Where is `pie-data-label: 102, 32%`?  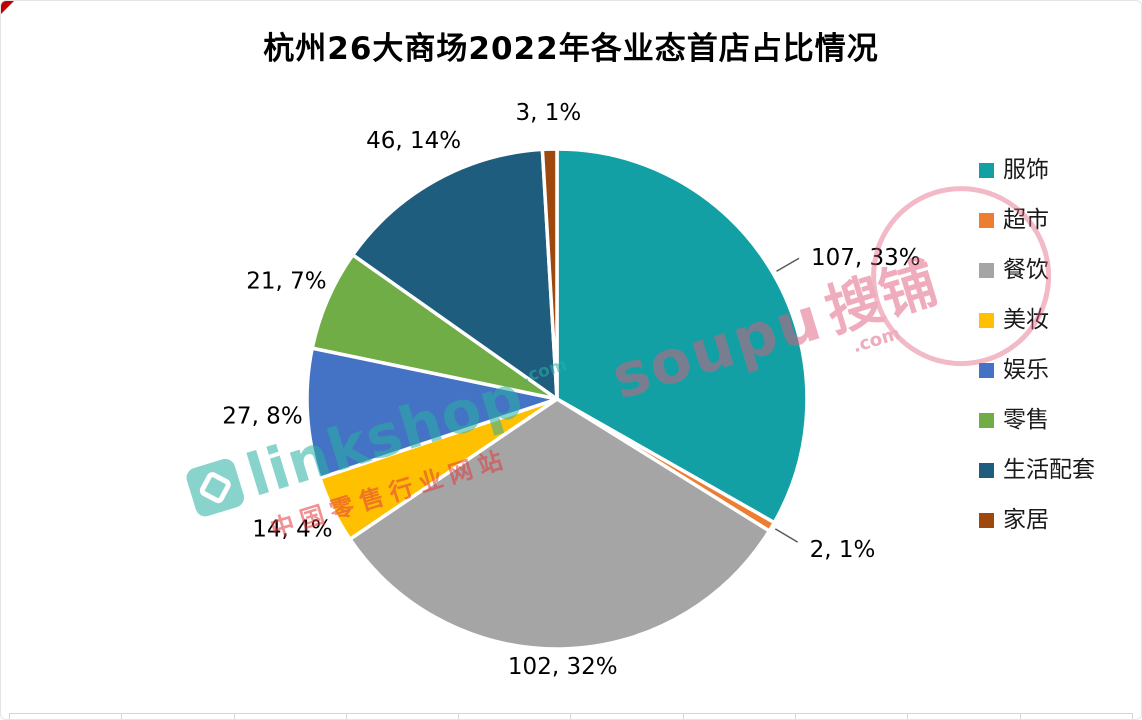
pie-data-label: 102, 32% is located at coordinates (563, 667).